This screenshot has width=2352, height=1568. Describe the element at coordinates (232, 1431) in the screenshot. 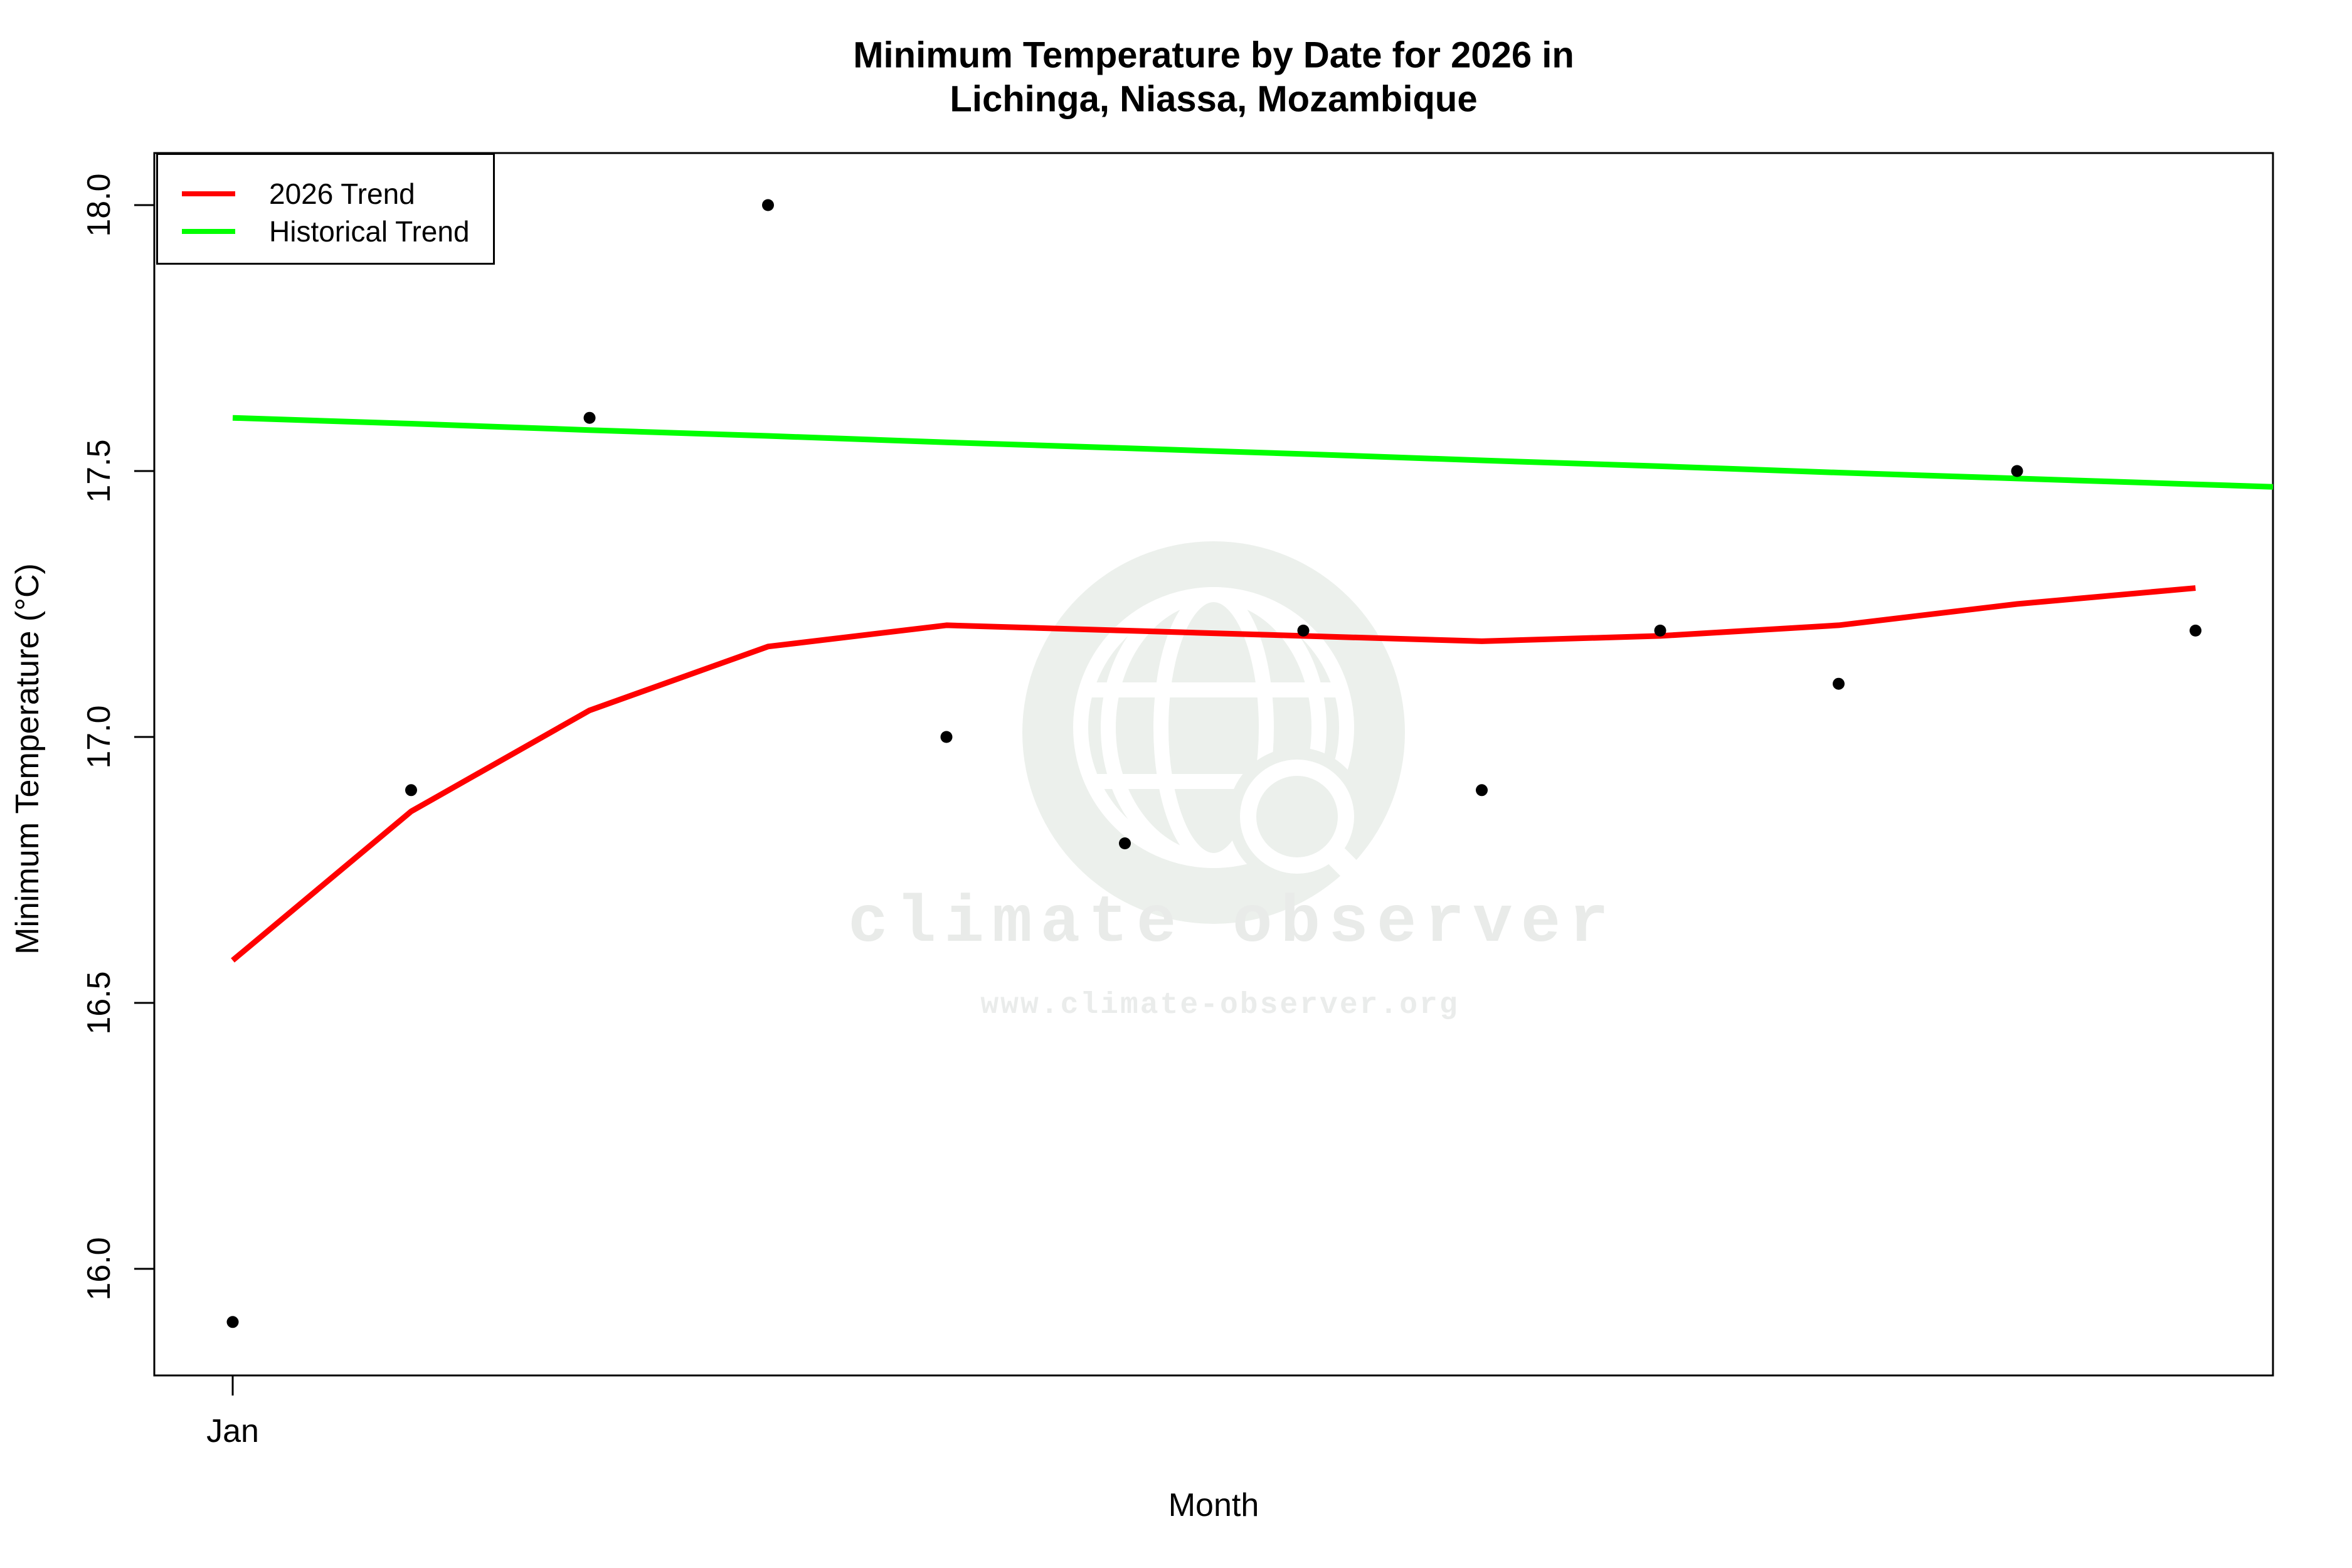

I see `x-tick-label-jan: Jan` at that location.